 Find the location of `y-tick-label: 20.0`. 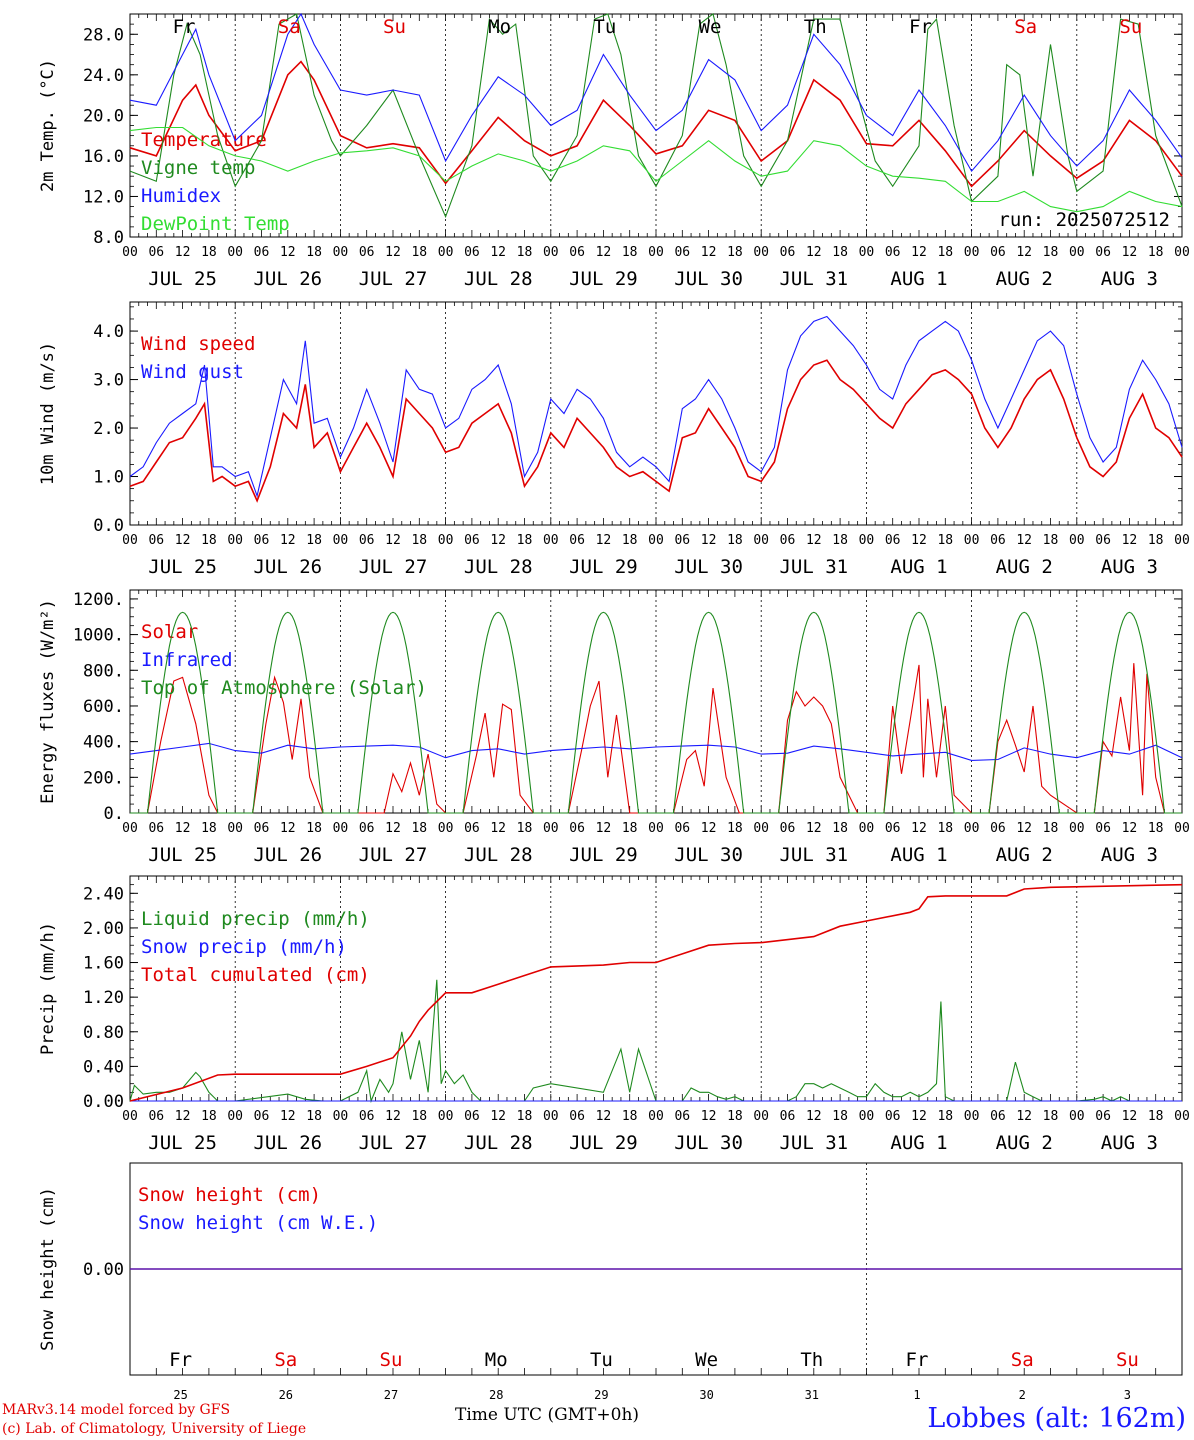

y-tick-label: 20.0 is located at coordinates (103, 116).